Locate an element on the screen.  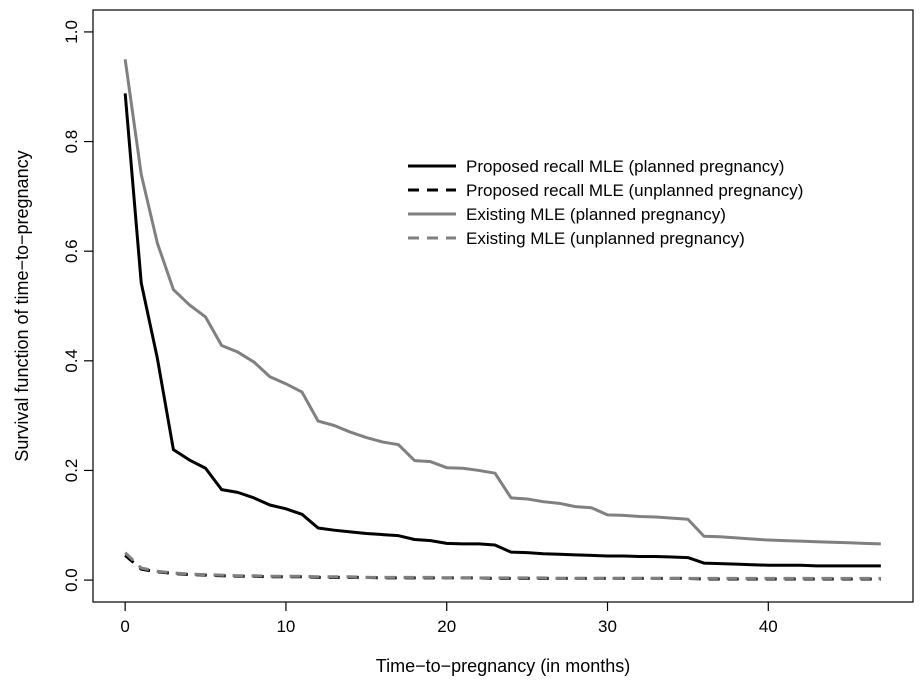
y-axis: 0.0 0.2 0.4 0.6 0.8 1.0 is located at coordinates (77, 306).